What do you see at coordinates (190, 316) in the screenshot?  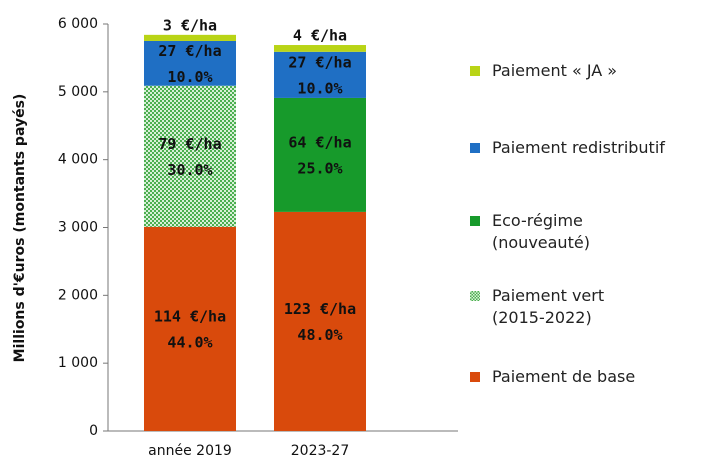 I see `segment-label: 114 €/ha` at bounding box center [190, 316].